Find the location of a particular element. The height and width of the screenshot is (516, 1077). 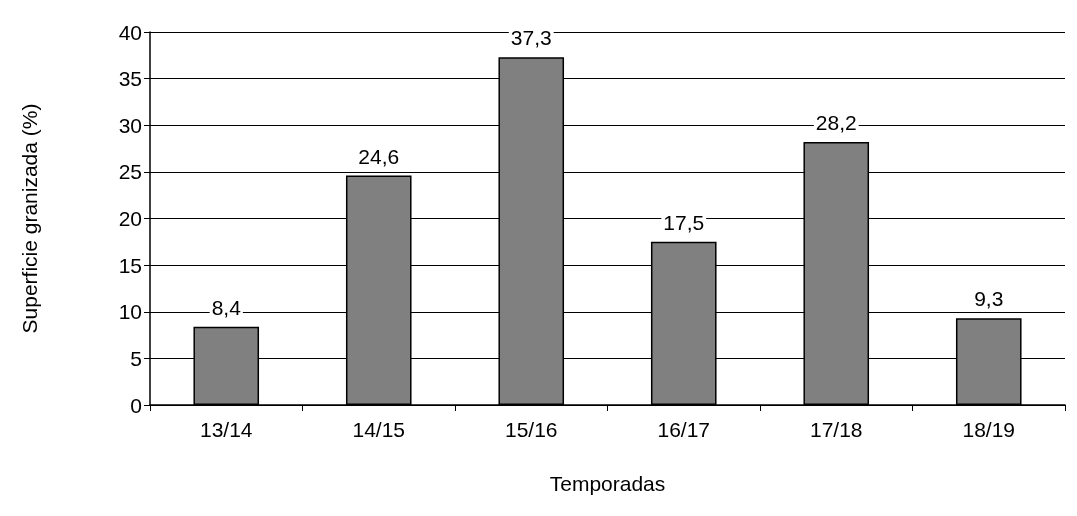

y-tick-label: 30 is located at coordinates (130, 125).